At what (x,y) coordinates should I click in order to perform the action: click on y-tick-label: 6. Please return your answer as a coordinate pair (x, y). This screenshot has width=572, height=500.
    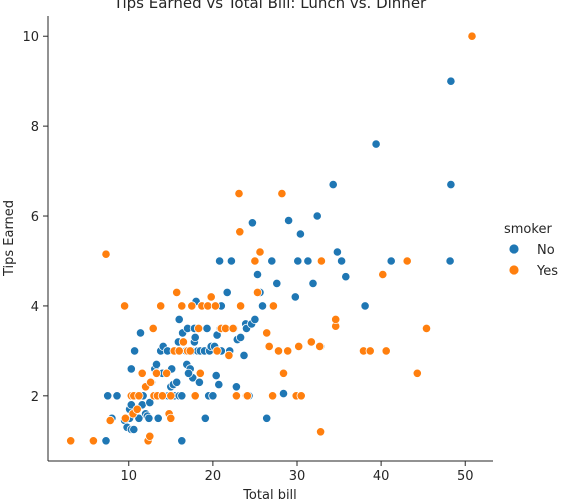
    Looking at the image, I should click on (35, 217).